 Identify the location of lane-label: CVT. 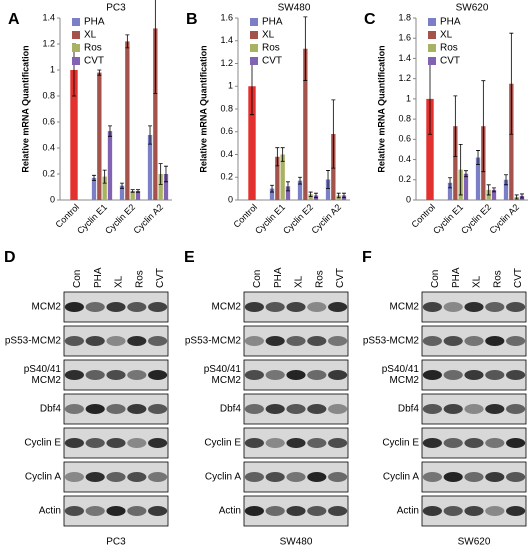
(518, 278).